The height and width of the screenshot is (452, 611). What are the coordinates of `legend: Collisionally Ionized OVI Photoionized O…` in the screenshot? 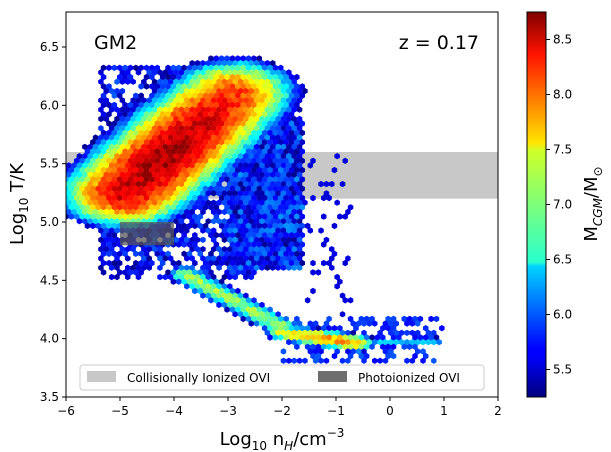 It's located at (282, 377).